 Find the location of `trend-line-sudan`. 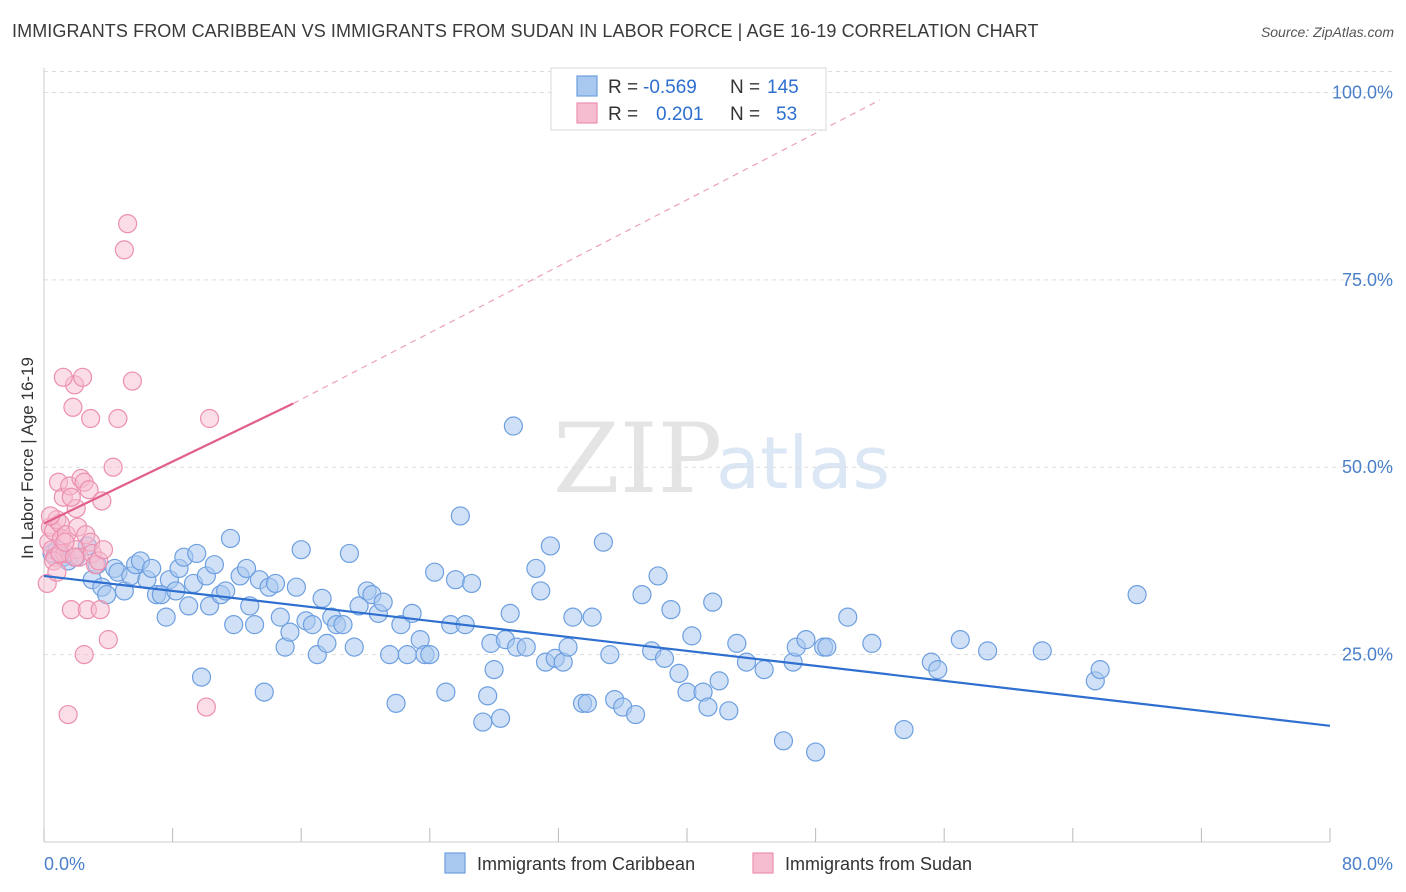

trend-line-sudan is located at coordinates (168, 463).